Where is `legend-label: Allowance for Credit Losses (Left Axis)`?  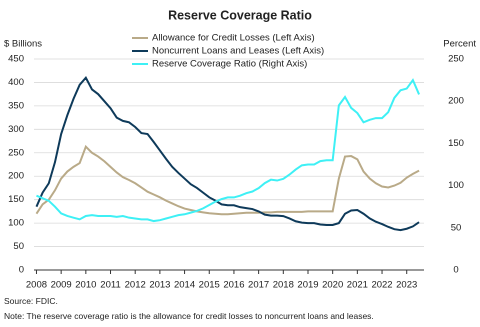
legend-label: Allowance for Credit Losses (Left Axis) is located at coordinates (233, 38).